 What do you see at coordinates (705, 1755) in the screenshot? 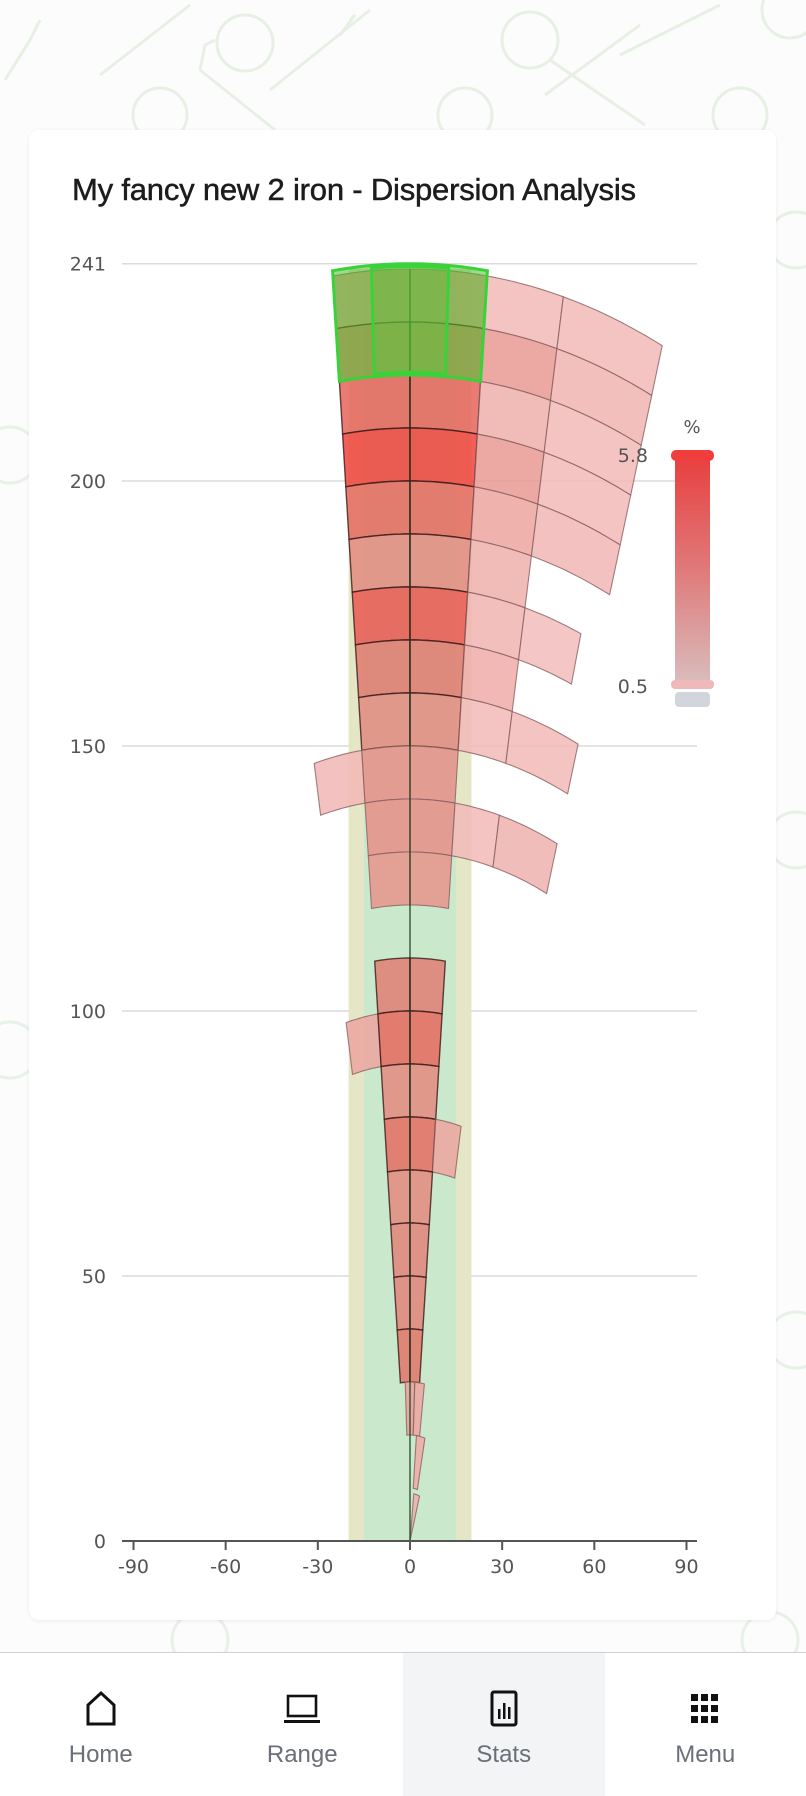
I see `nav-label-menu: Menu` at bounding box center [705, 1755].